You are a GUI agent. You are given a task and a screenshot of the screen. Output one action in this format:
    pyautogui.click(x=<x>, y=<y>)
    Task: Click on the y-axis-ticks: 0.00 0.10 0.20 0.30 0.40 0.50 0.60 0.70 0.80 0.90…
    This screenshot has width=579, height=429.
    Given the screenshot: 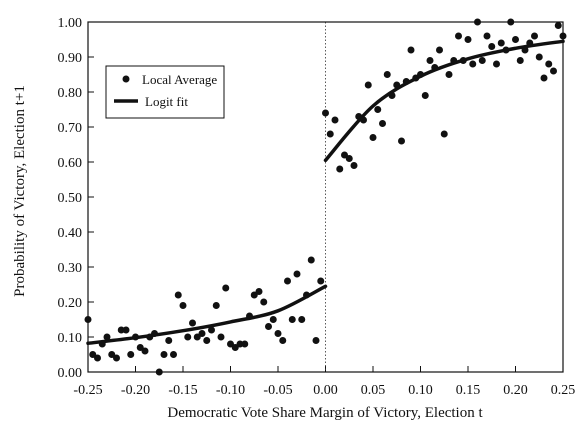 What is the action you would take?
    pyautogui.click(x=76, y=198)
    